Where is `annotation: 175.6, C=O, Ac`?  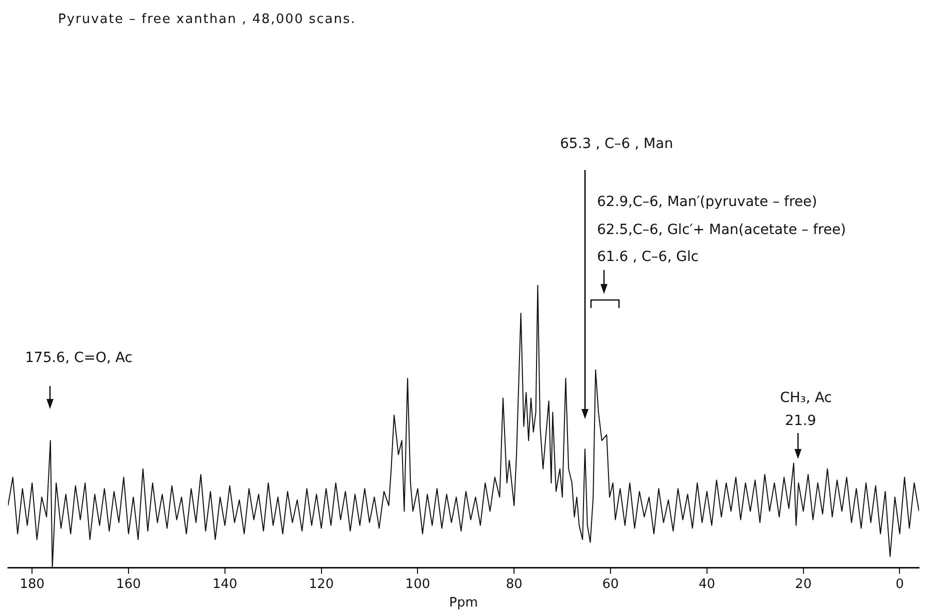 annotation: 175.6, C=O, Ac is located at coordinates (78, 358).